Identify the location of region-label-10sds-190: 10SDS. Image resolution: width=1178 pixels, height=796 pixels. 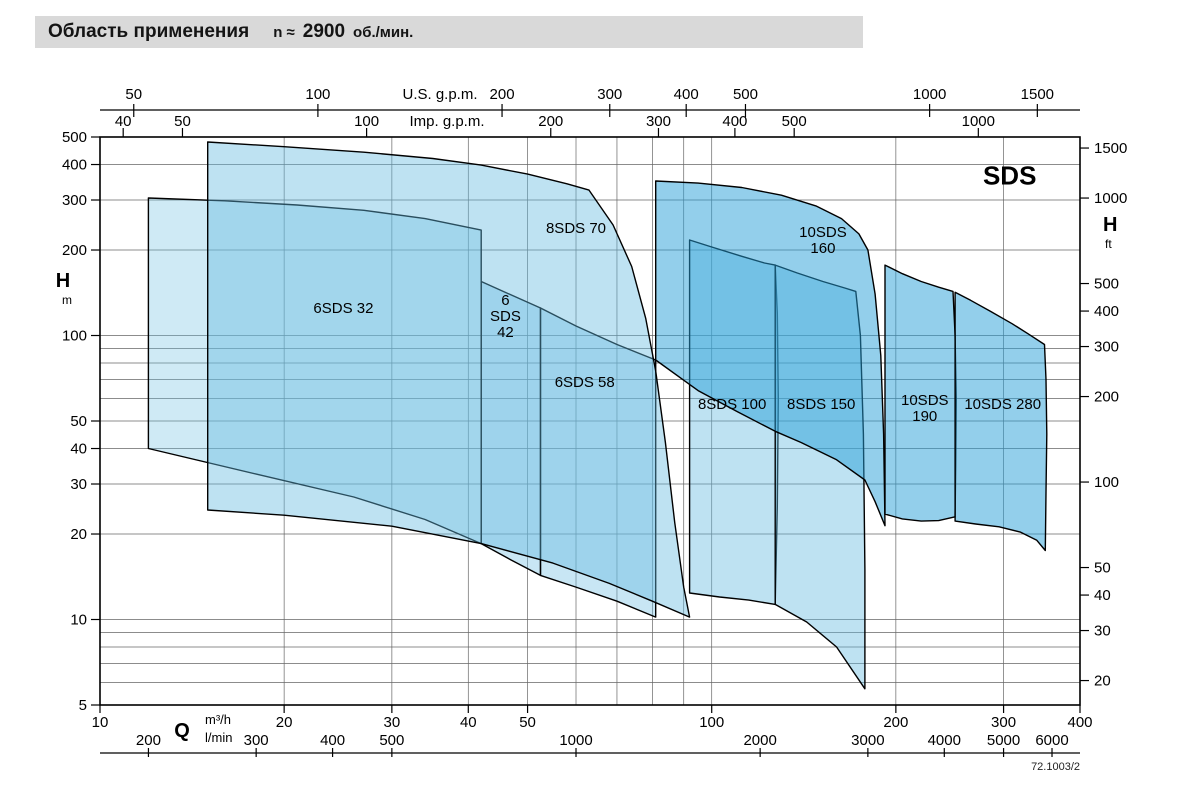
(925, 400).